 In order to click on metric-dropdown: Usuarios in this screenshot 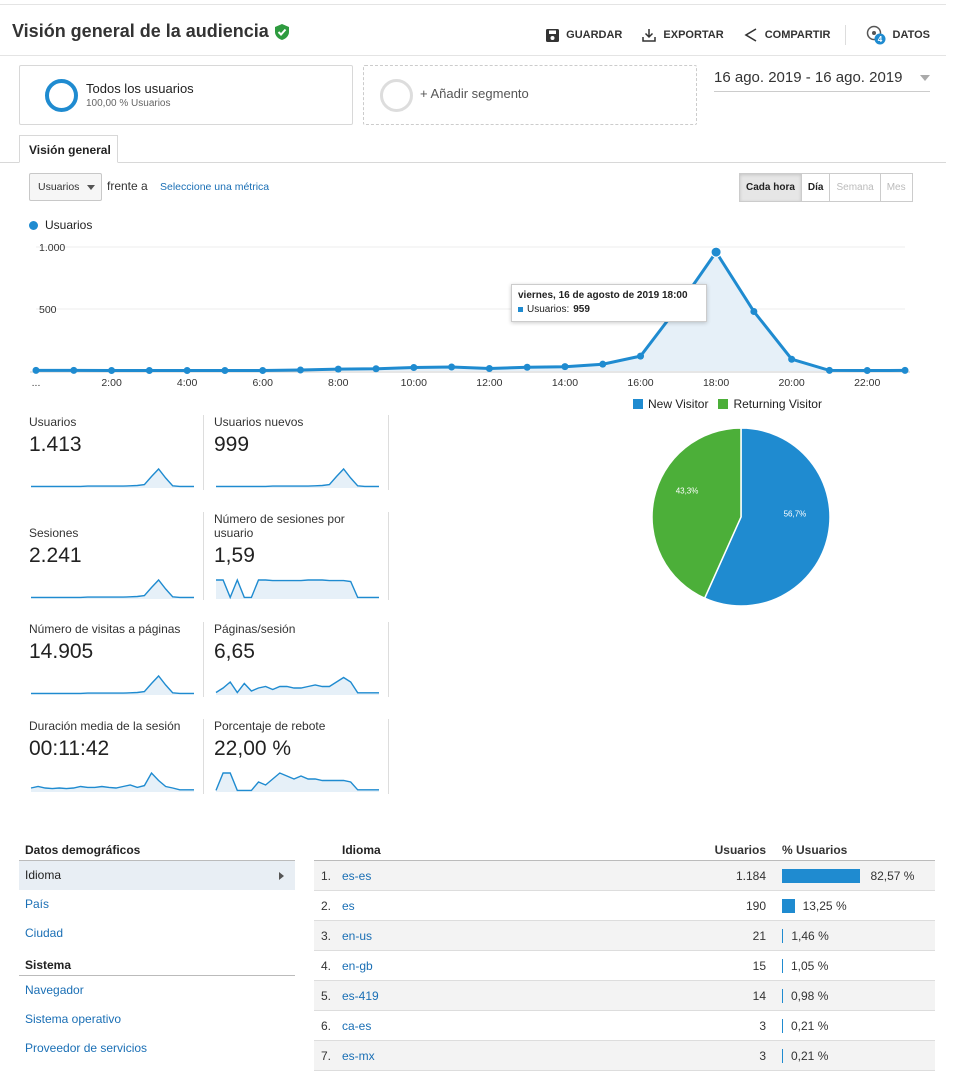, I will do `click(65, 187)`.